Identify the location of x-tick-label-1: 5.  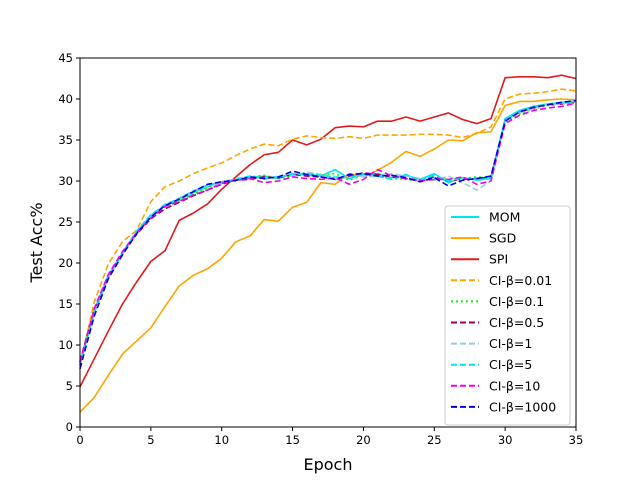
(150, 440).